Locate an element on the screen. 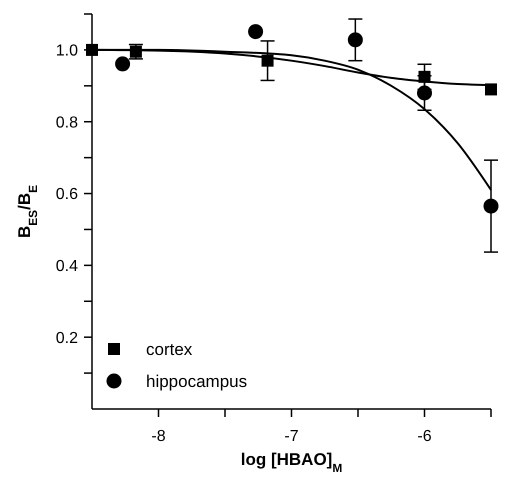 The image size is (507, 485). legend-label: hippocampus is located at coordinates (197, 381).